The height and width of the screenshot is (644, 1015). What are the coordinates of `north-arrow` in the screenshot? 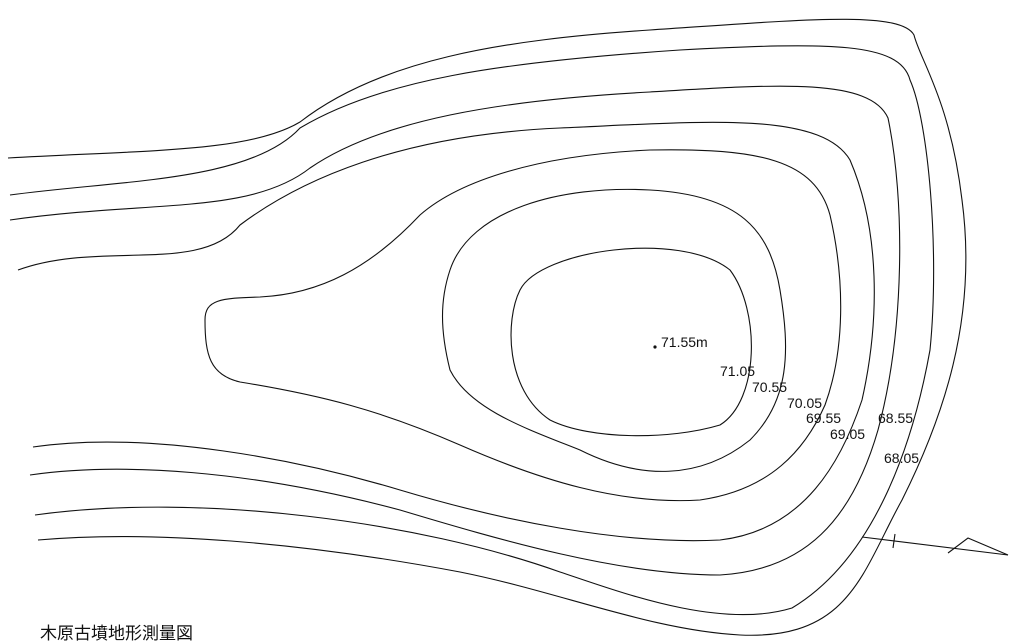 It's located at (935, 546).